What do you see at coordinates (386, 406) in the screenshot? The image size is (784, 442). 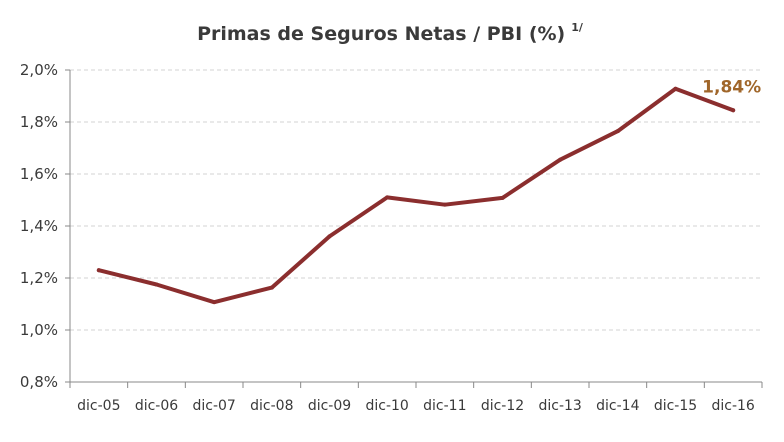 I see `x-tick-label: dic-10` at bounding box center [386, 406].